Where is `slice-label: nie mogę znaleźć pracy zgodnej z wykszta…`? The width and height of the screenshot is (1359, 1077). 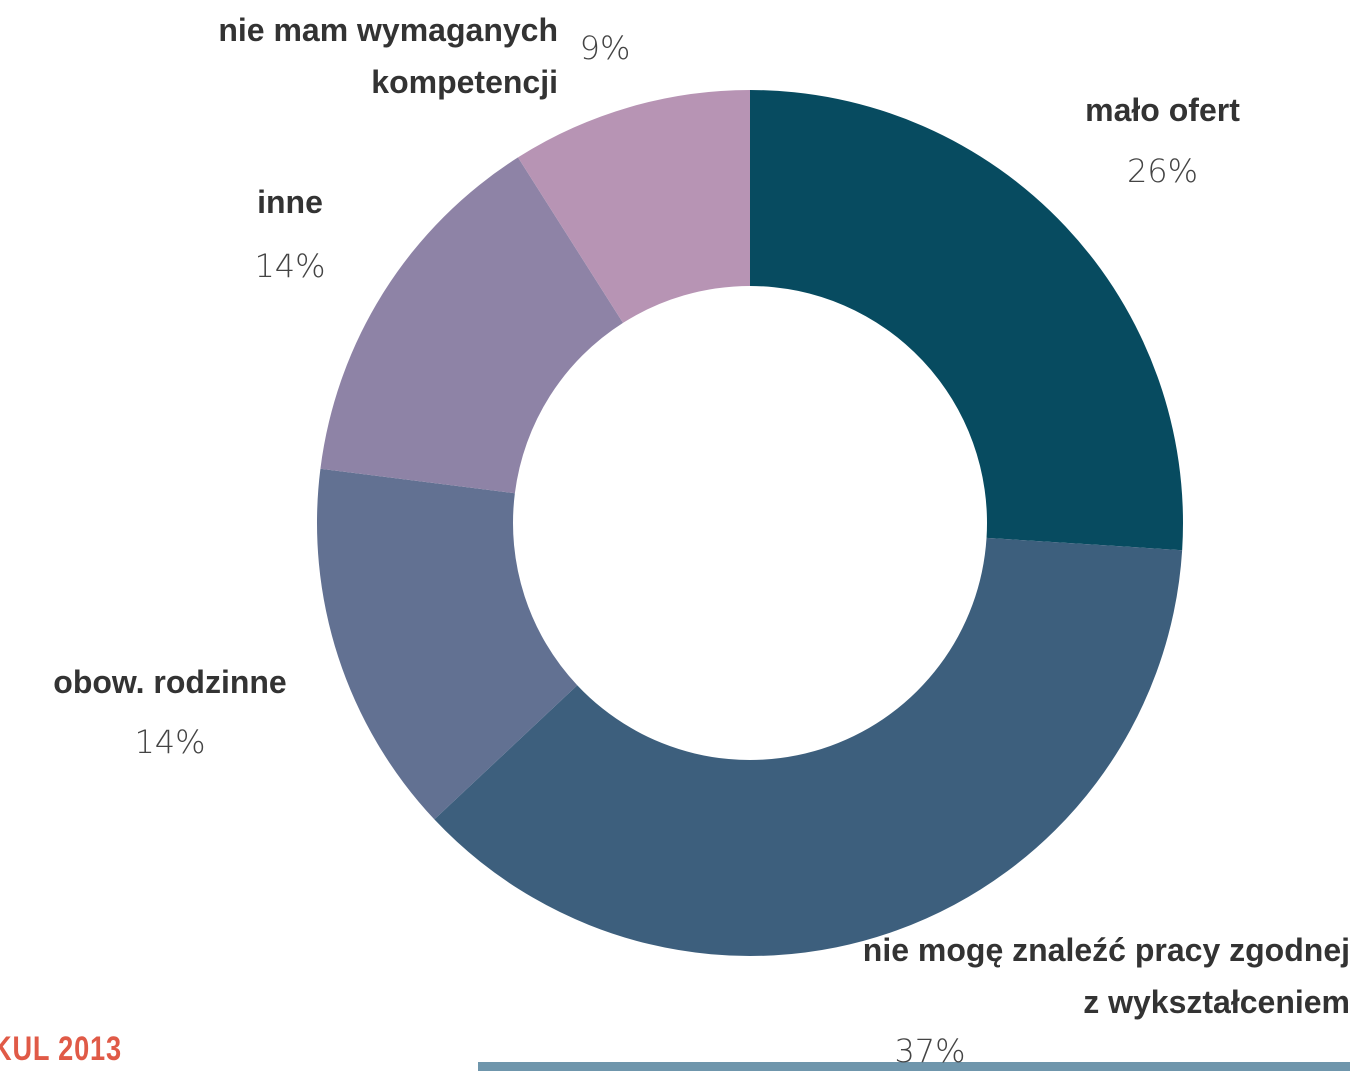 slice-label: nie mogę znaleźć pracy zgodnej z wykszta… is located at coordinates (1106, 976).